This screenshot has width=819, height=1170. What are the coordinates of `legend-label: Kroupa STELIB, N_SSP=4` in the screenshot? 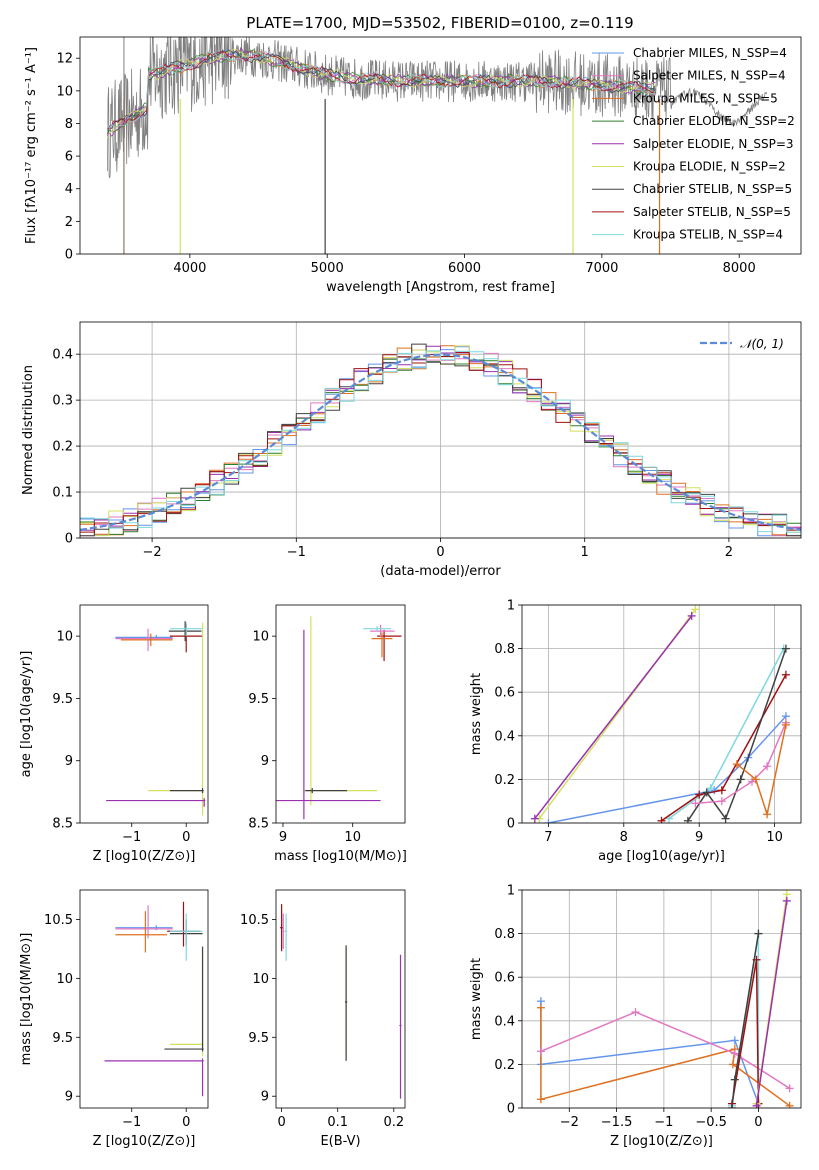 It's located at (708, 235).